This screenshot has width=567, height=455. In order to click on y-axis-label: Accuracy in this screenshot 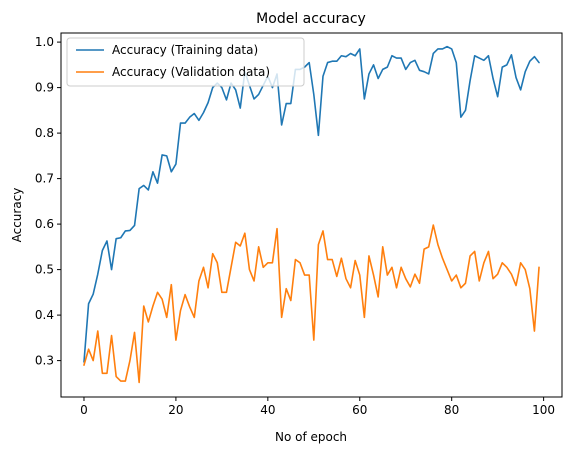, I will do `click(17, 215)`.